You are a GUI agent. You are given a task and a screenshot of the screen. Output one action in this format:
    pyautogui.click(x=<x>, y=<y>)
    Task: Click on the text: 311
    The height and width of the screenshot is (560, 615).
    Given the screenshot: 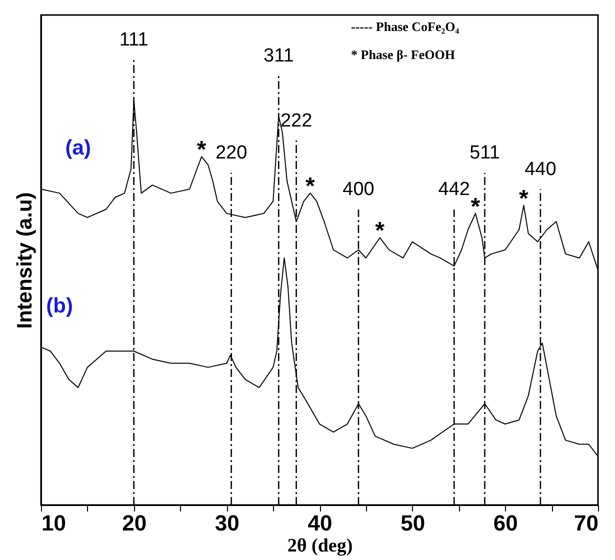 What is the action you would take?
    pyautogui.click(x=279, y=55)
    